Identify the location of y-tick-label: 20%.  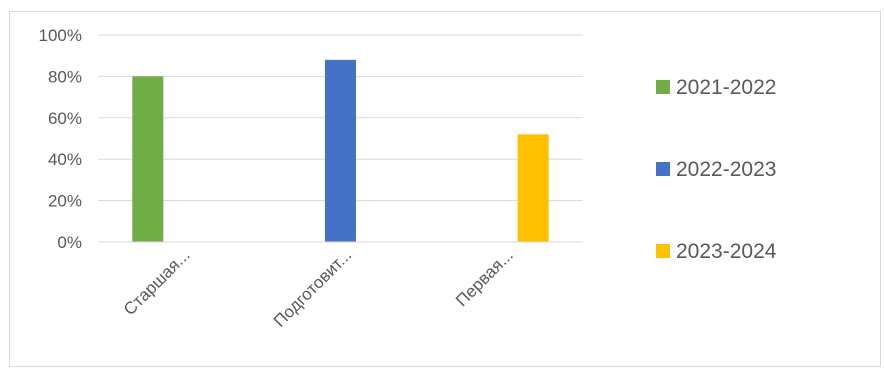
(65, 201).